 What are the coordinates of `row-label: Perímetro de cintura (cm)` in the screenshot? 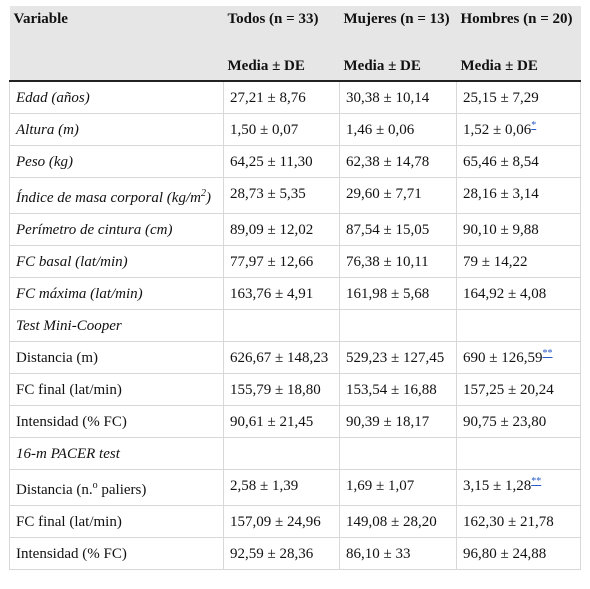 It's located at (116, 229).